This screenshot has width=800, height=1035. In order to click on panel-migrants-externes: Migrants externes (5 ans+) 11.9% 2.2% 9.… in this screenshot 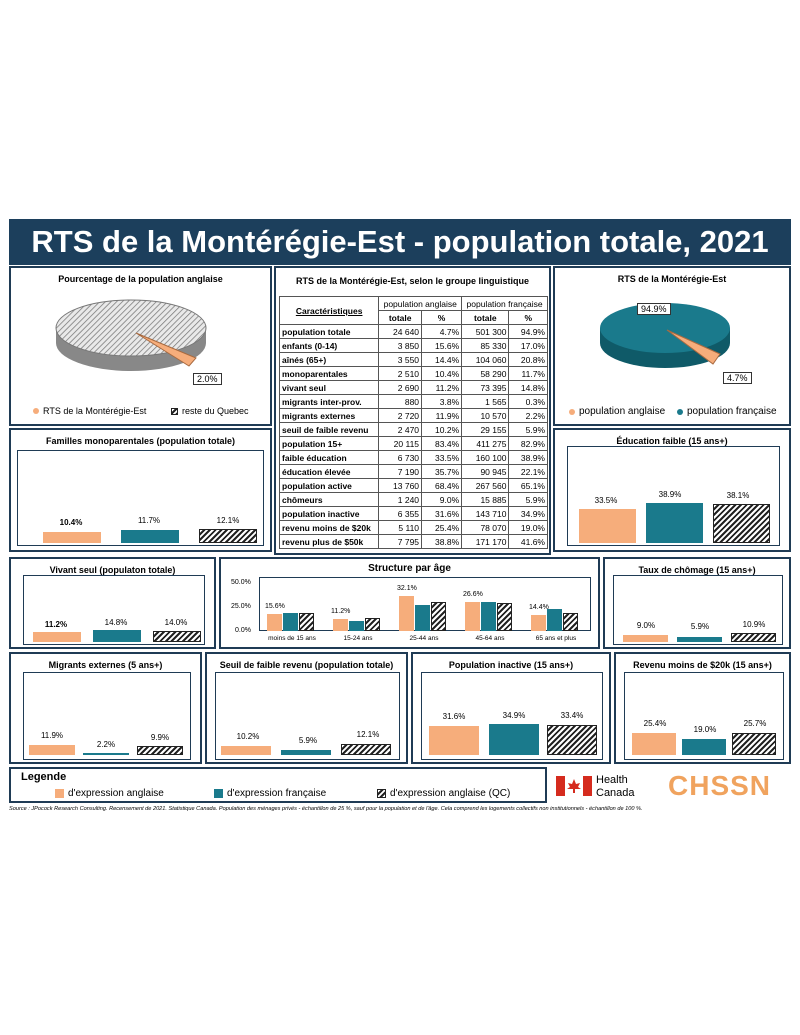, I will do `click(105, 708)`.